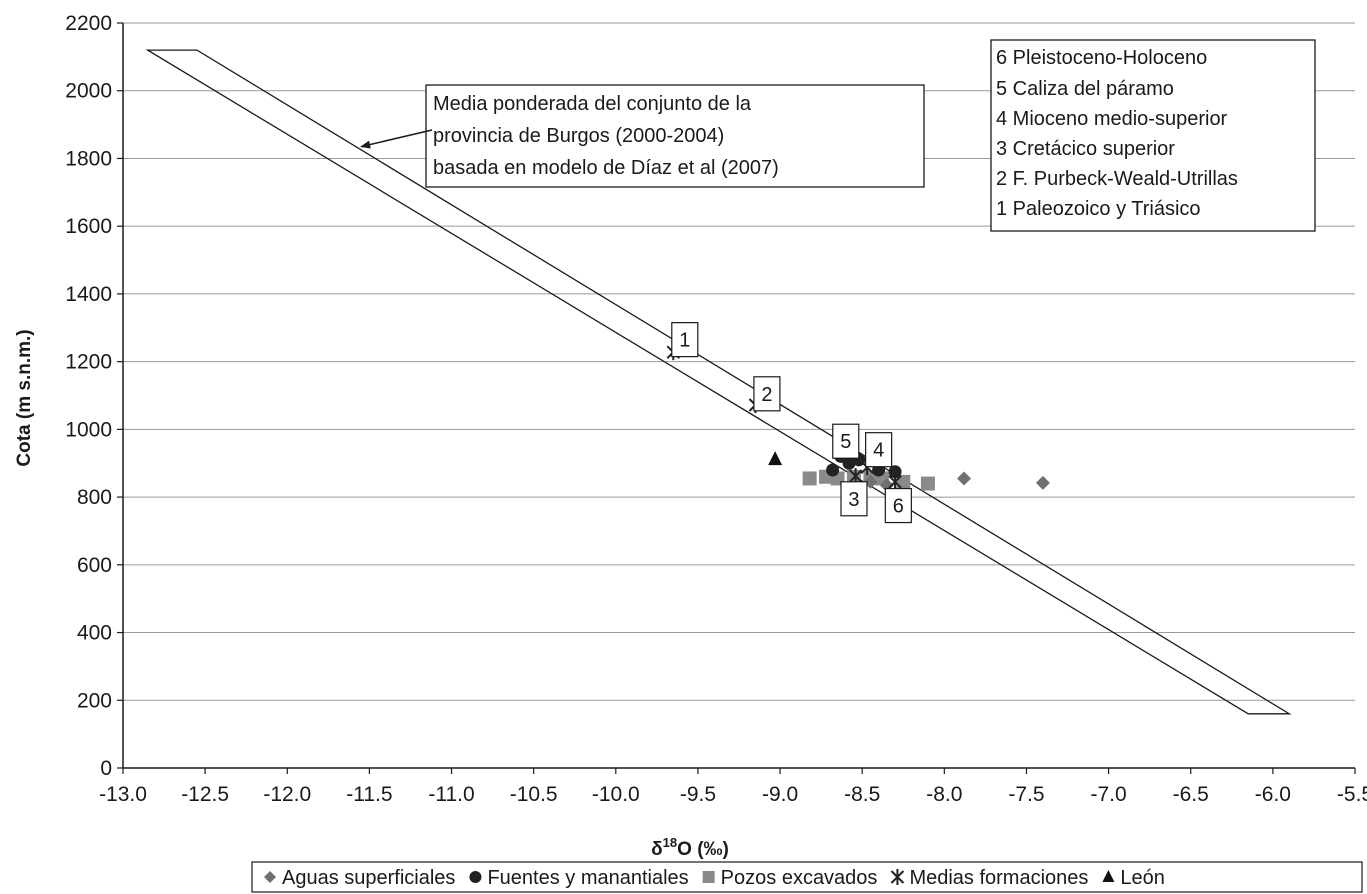 This screenshot has width=1367, height=894. What do you see at coordinates (862, 794) in the screenshot?
I see `x-tick-label-9: -8.5` at bounding box center [862, 794].